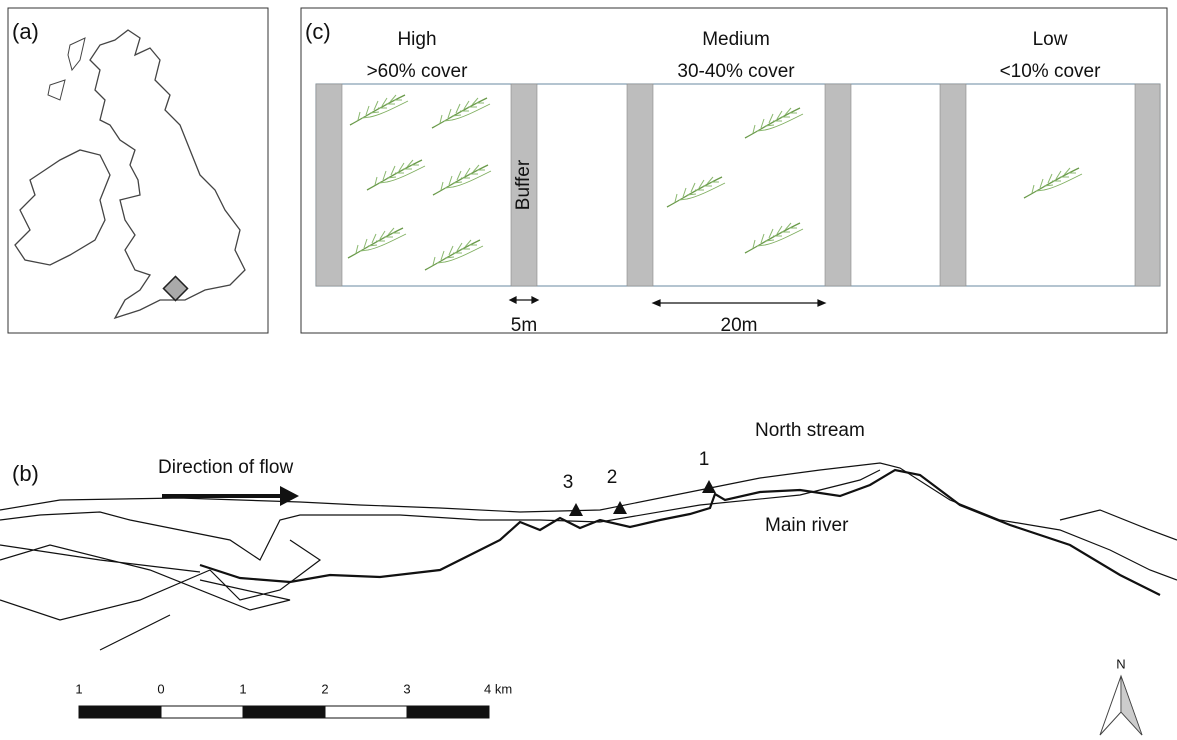 The image size is (1177, 740). Describe the element at coordinates (62, 207) in the screenshot. I see `ireland-outline` at that location.